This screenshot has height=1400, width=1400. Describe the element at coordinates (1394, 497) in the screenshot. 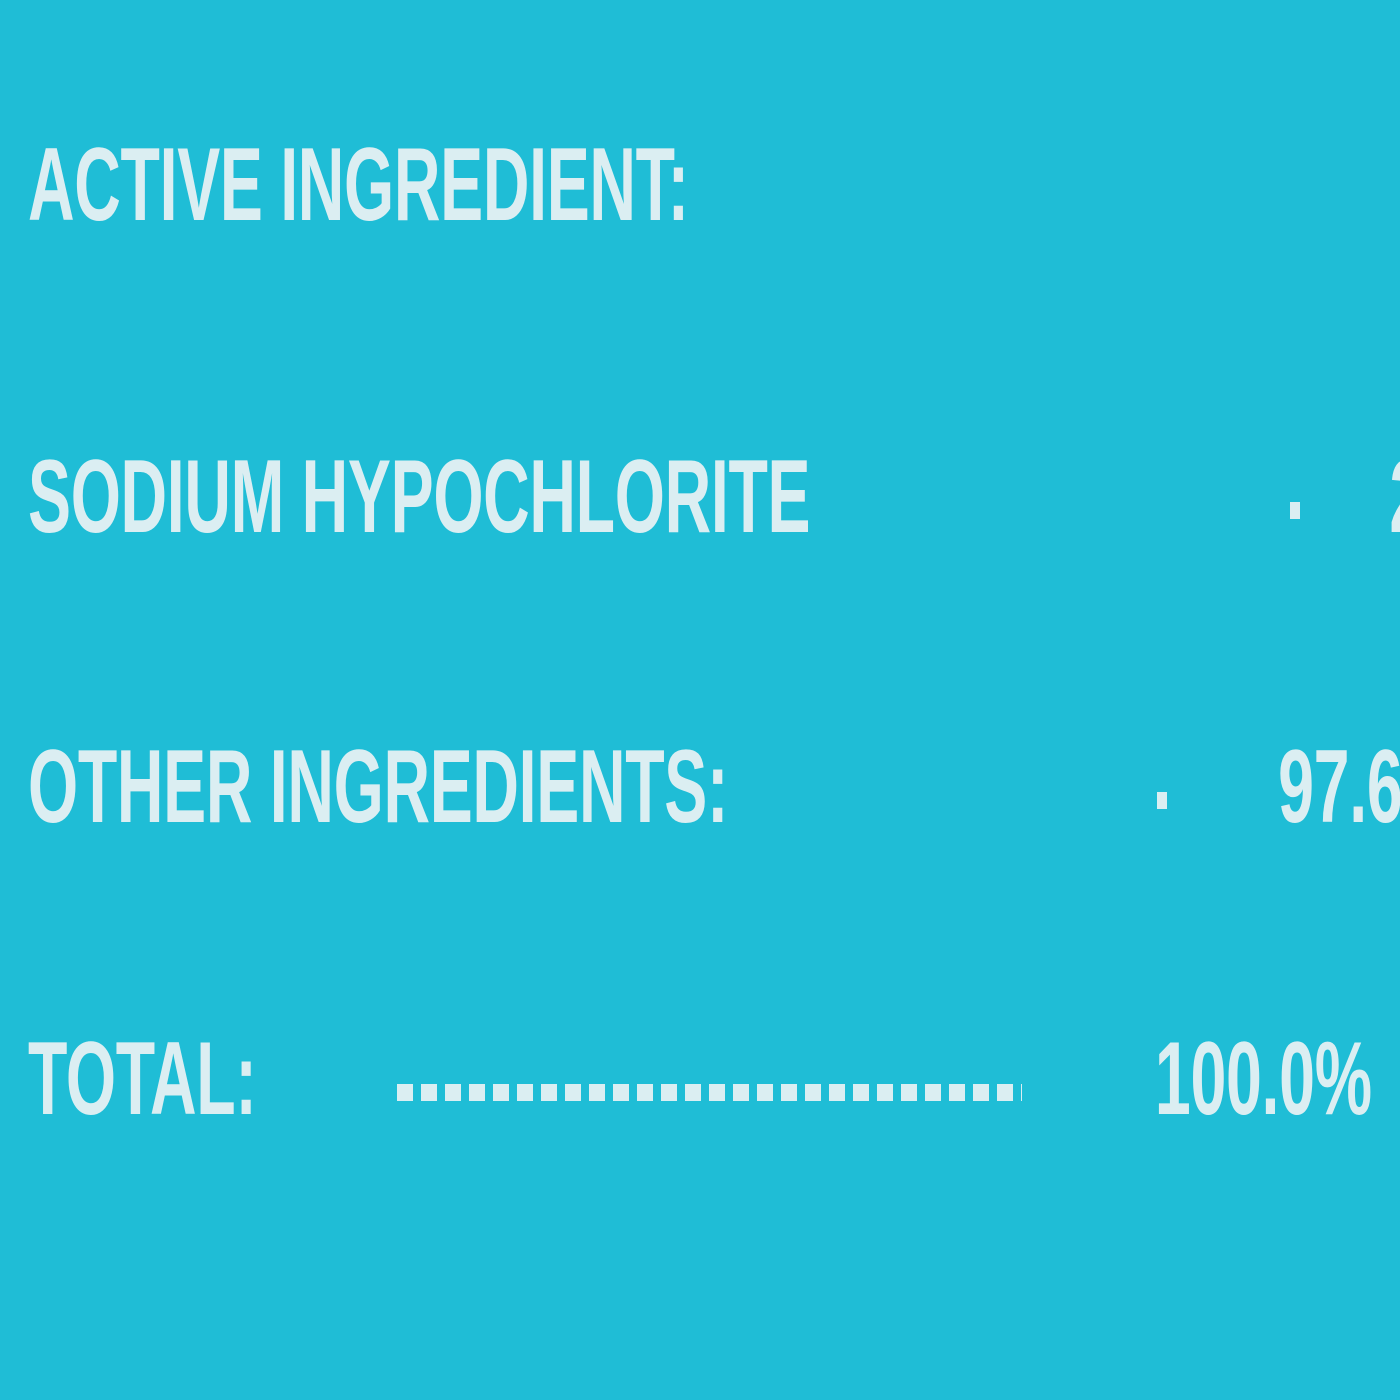

I see `ingredient-percent: 2.4%` at that location.